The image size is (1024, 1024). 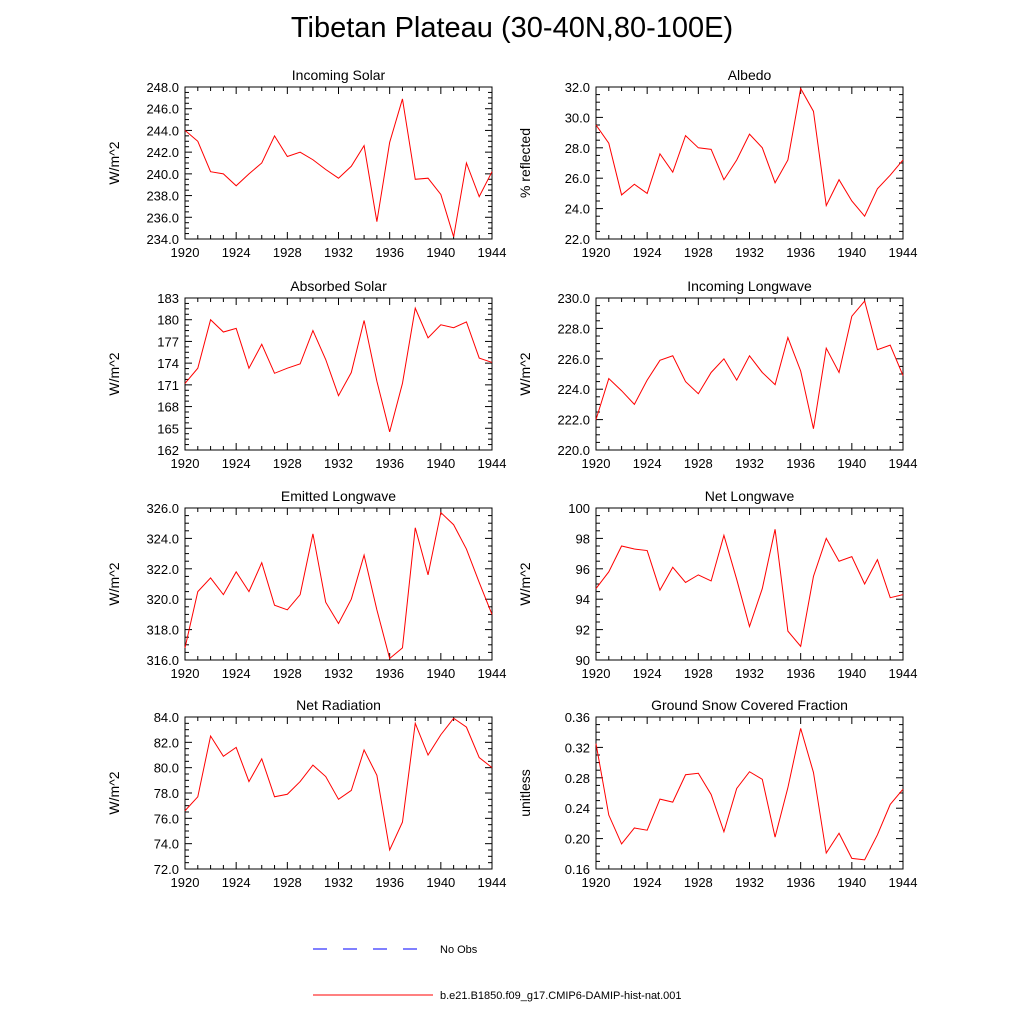 I want to click on y-tick-label: 72.0, so click(x=166, y=869).